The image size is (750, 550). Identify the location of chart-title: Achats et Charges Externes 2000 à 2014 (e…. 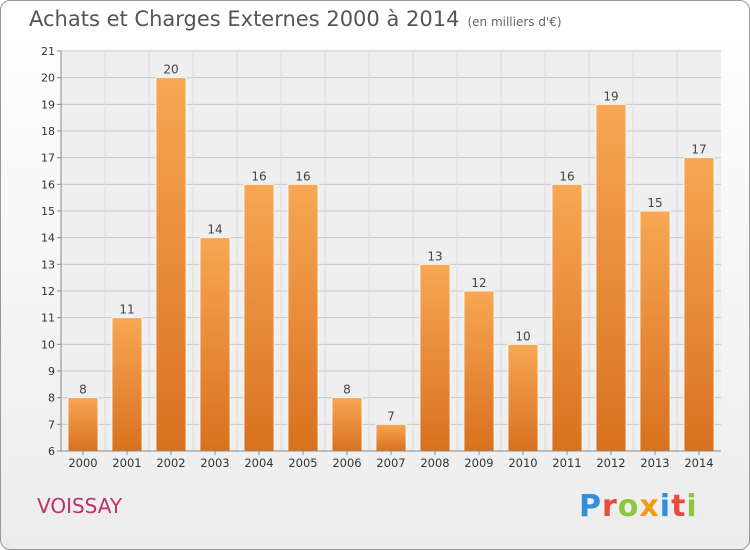
(295, 19).